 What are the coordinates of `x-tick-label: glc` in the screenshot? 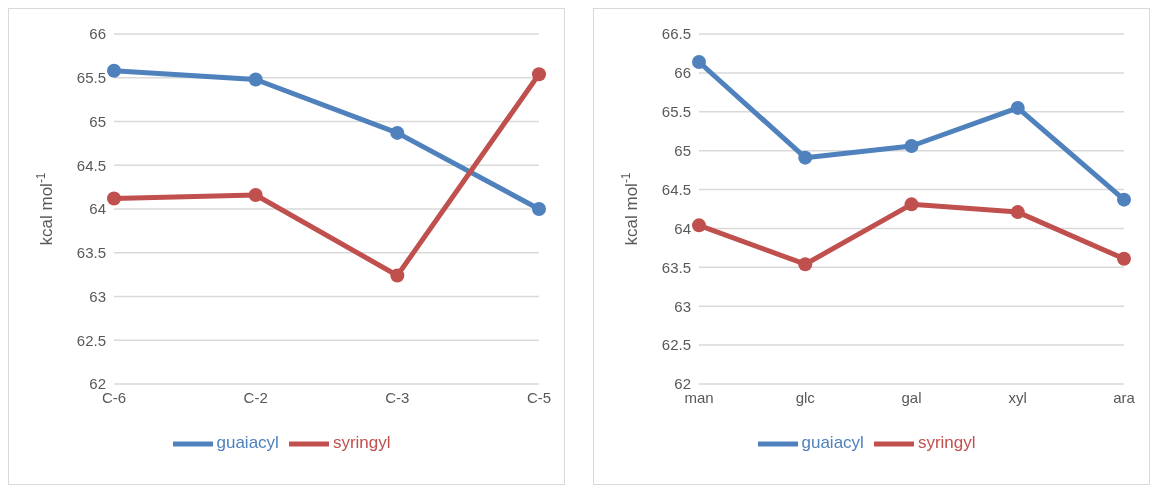 It's located at (805, 397).